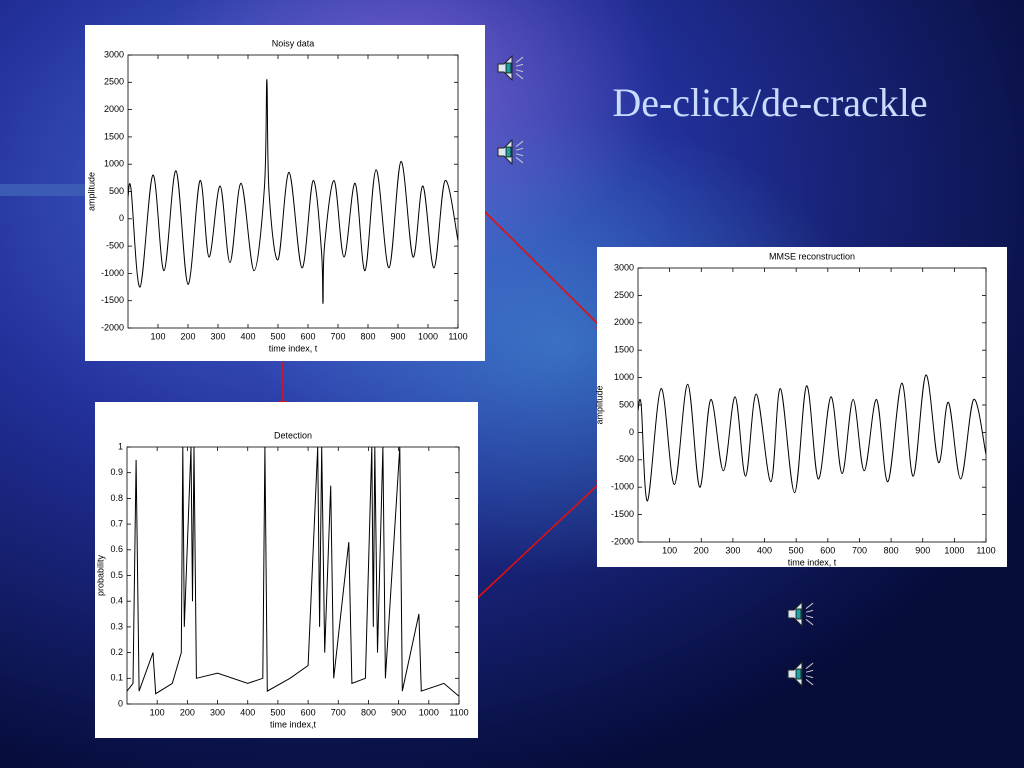 This screenshot has height=768, width=1024. Describe the element at coordinates (116, 575) in the screenshot. I see `y-tick-label: 0.5` at that location.